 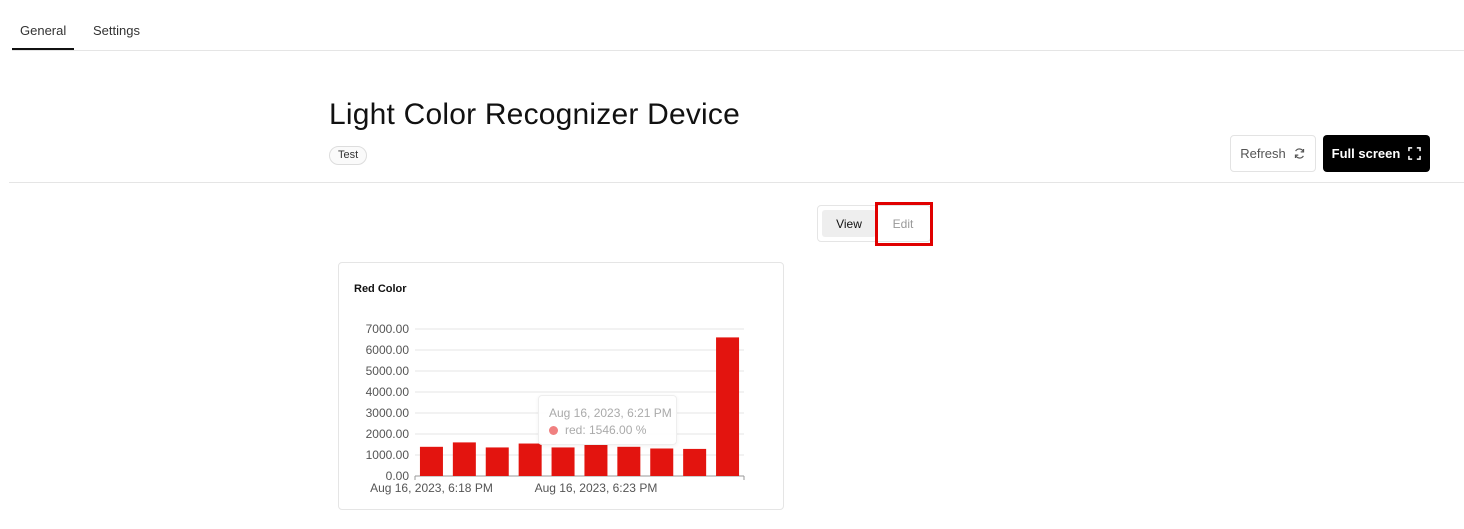 What do you see at coordinates (398, 476) in the screenshot?
I see `y-tick-label: 0.00` at bounding box center [398, 476].